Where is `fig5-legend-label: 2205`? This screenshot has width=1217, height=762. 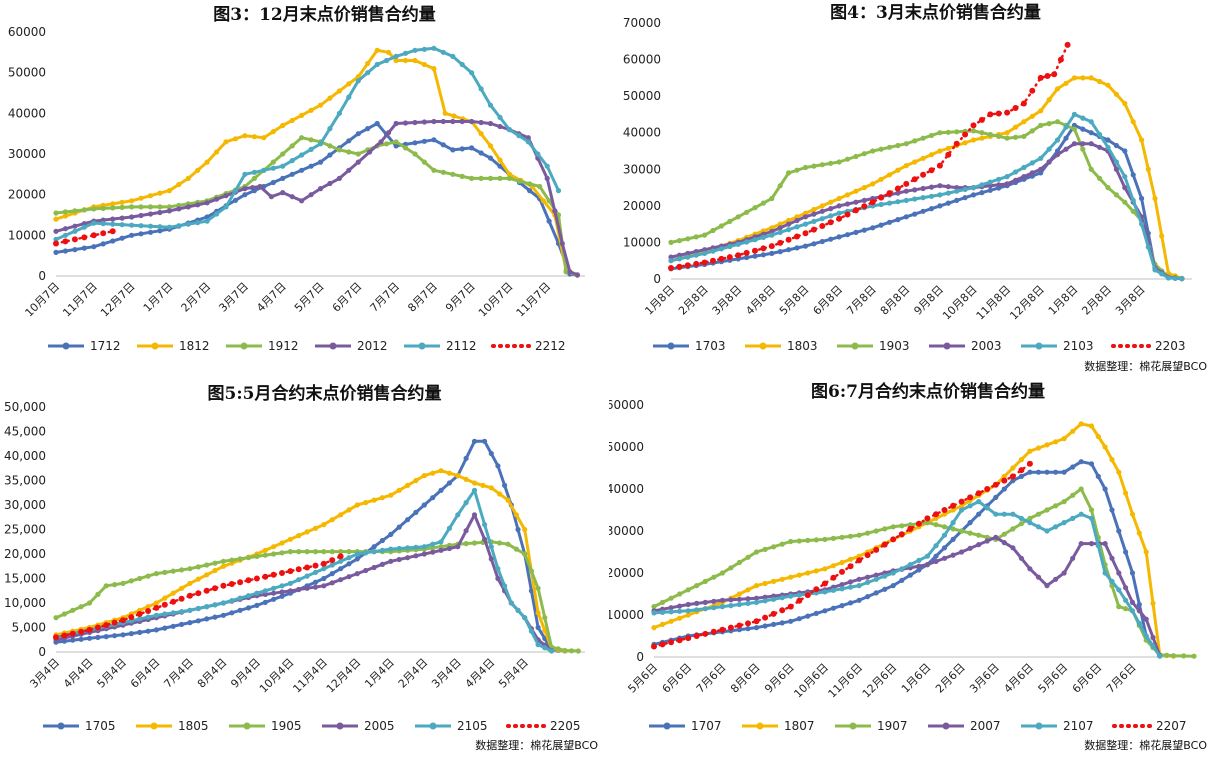 fig5-legend-label: 2205 is located at coordinates (565, 726).